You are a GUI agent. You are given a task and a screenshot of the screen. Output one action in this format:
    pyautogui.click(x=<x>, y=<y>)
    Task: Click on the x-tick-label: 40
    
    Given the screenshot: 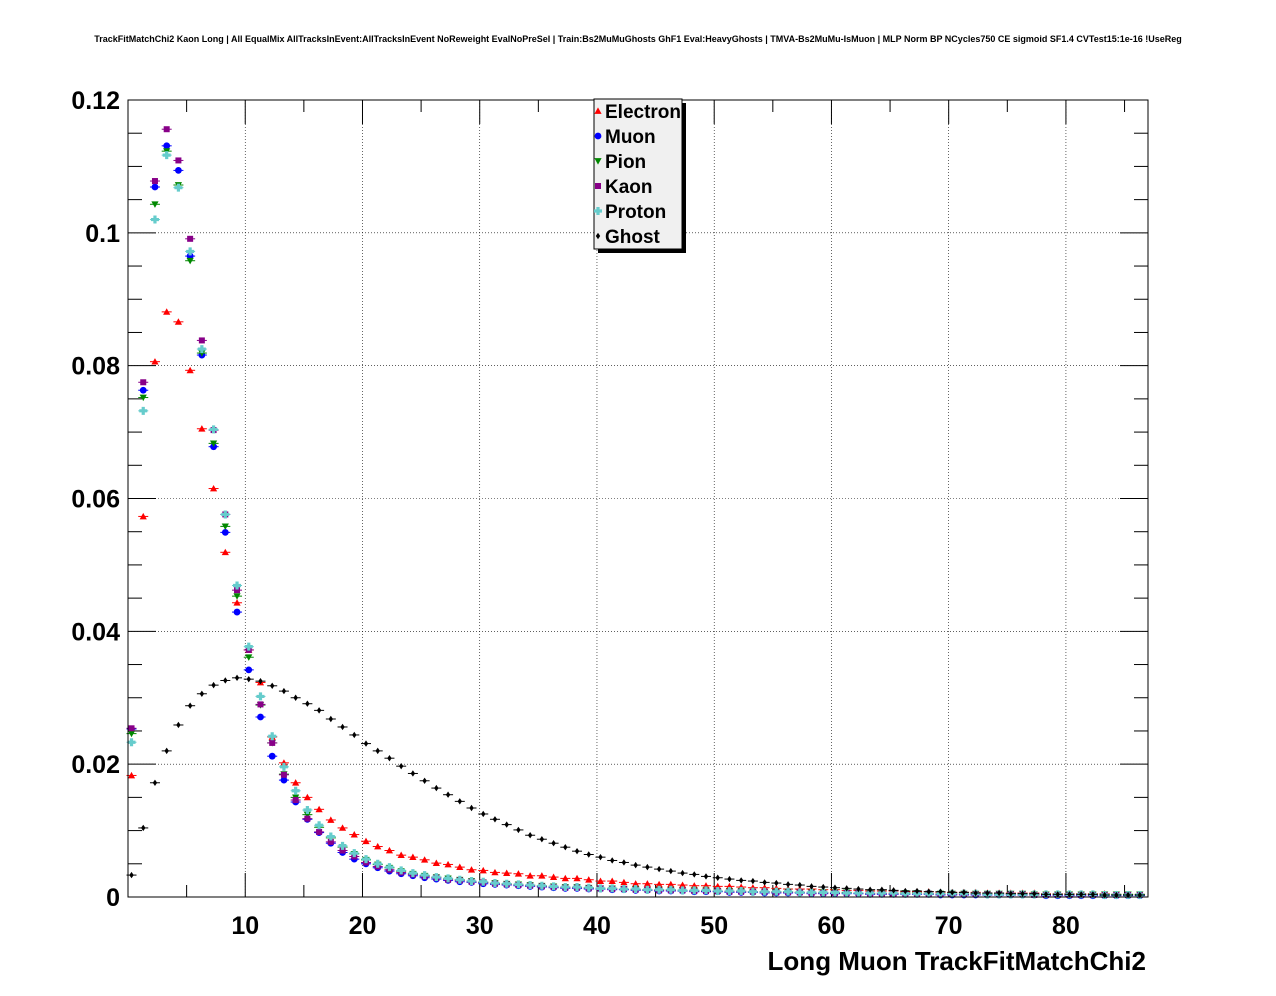 What is the action you would take?
    pyautogui.click(x=597, y=926)
    